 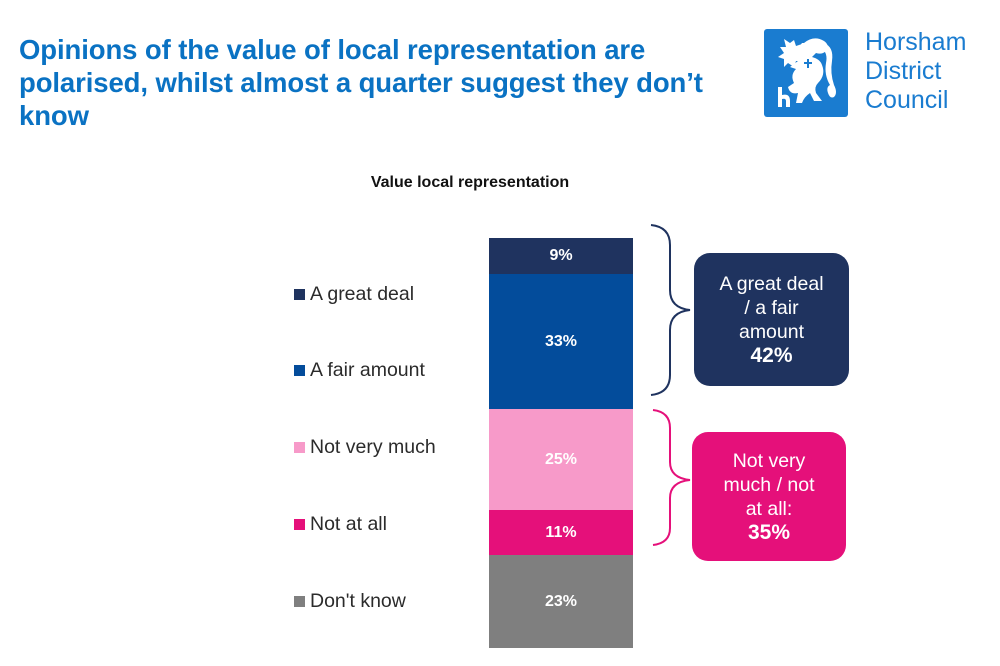 I want to click on legend-label: A great deal, so click(x=362, y=293).